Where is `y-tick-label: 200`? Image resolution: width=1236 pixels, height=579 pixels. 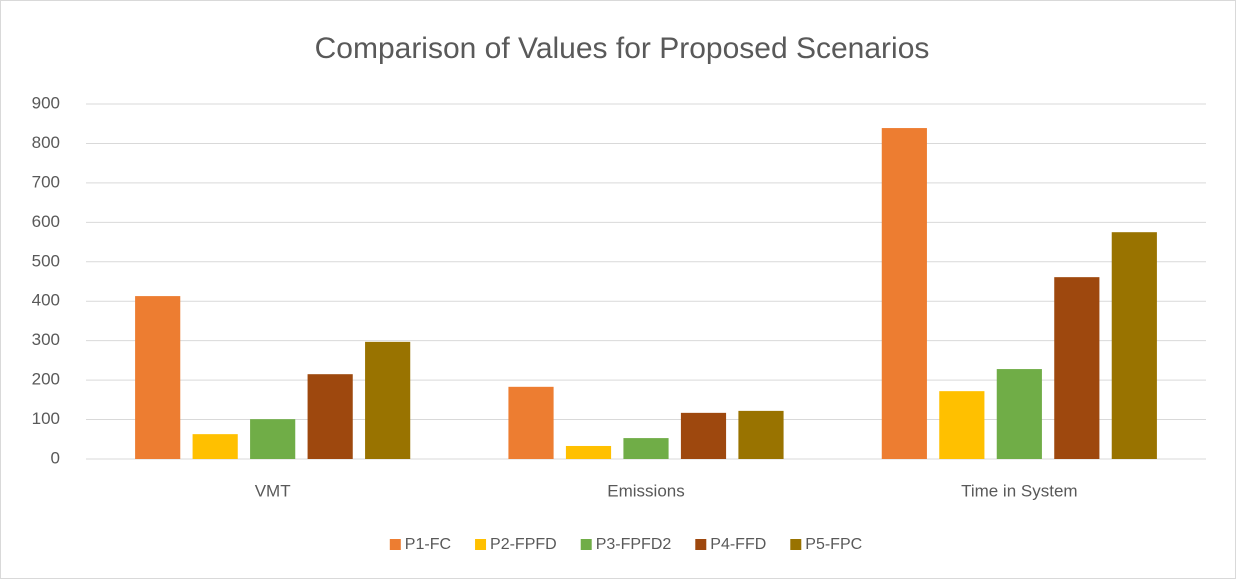
y-tick-label: 200 is located at coordinates (46, 379).